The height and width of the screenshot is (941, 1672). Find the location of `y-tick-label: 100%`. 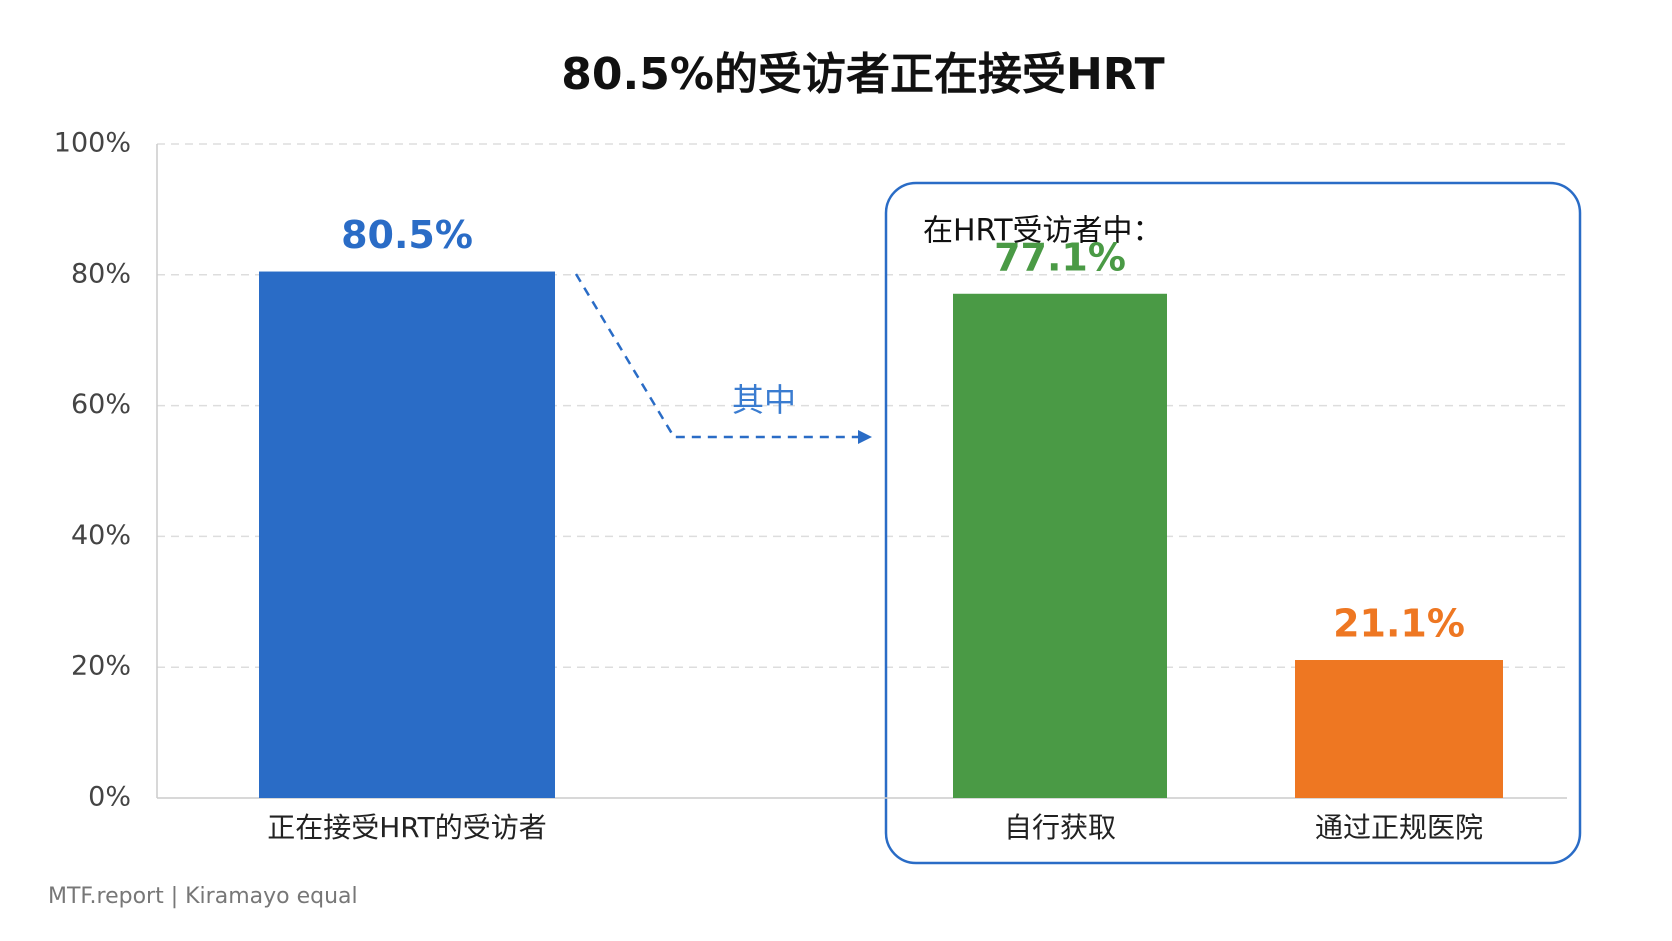

y-tick-label: 100% is located at coordinates (92, 143).